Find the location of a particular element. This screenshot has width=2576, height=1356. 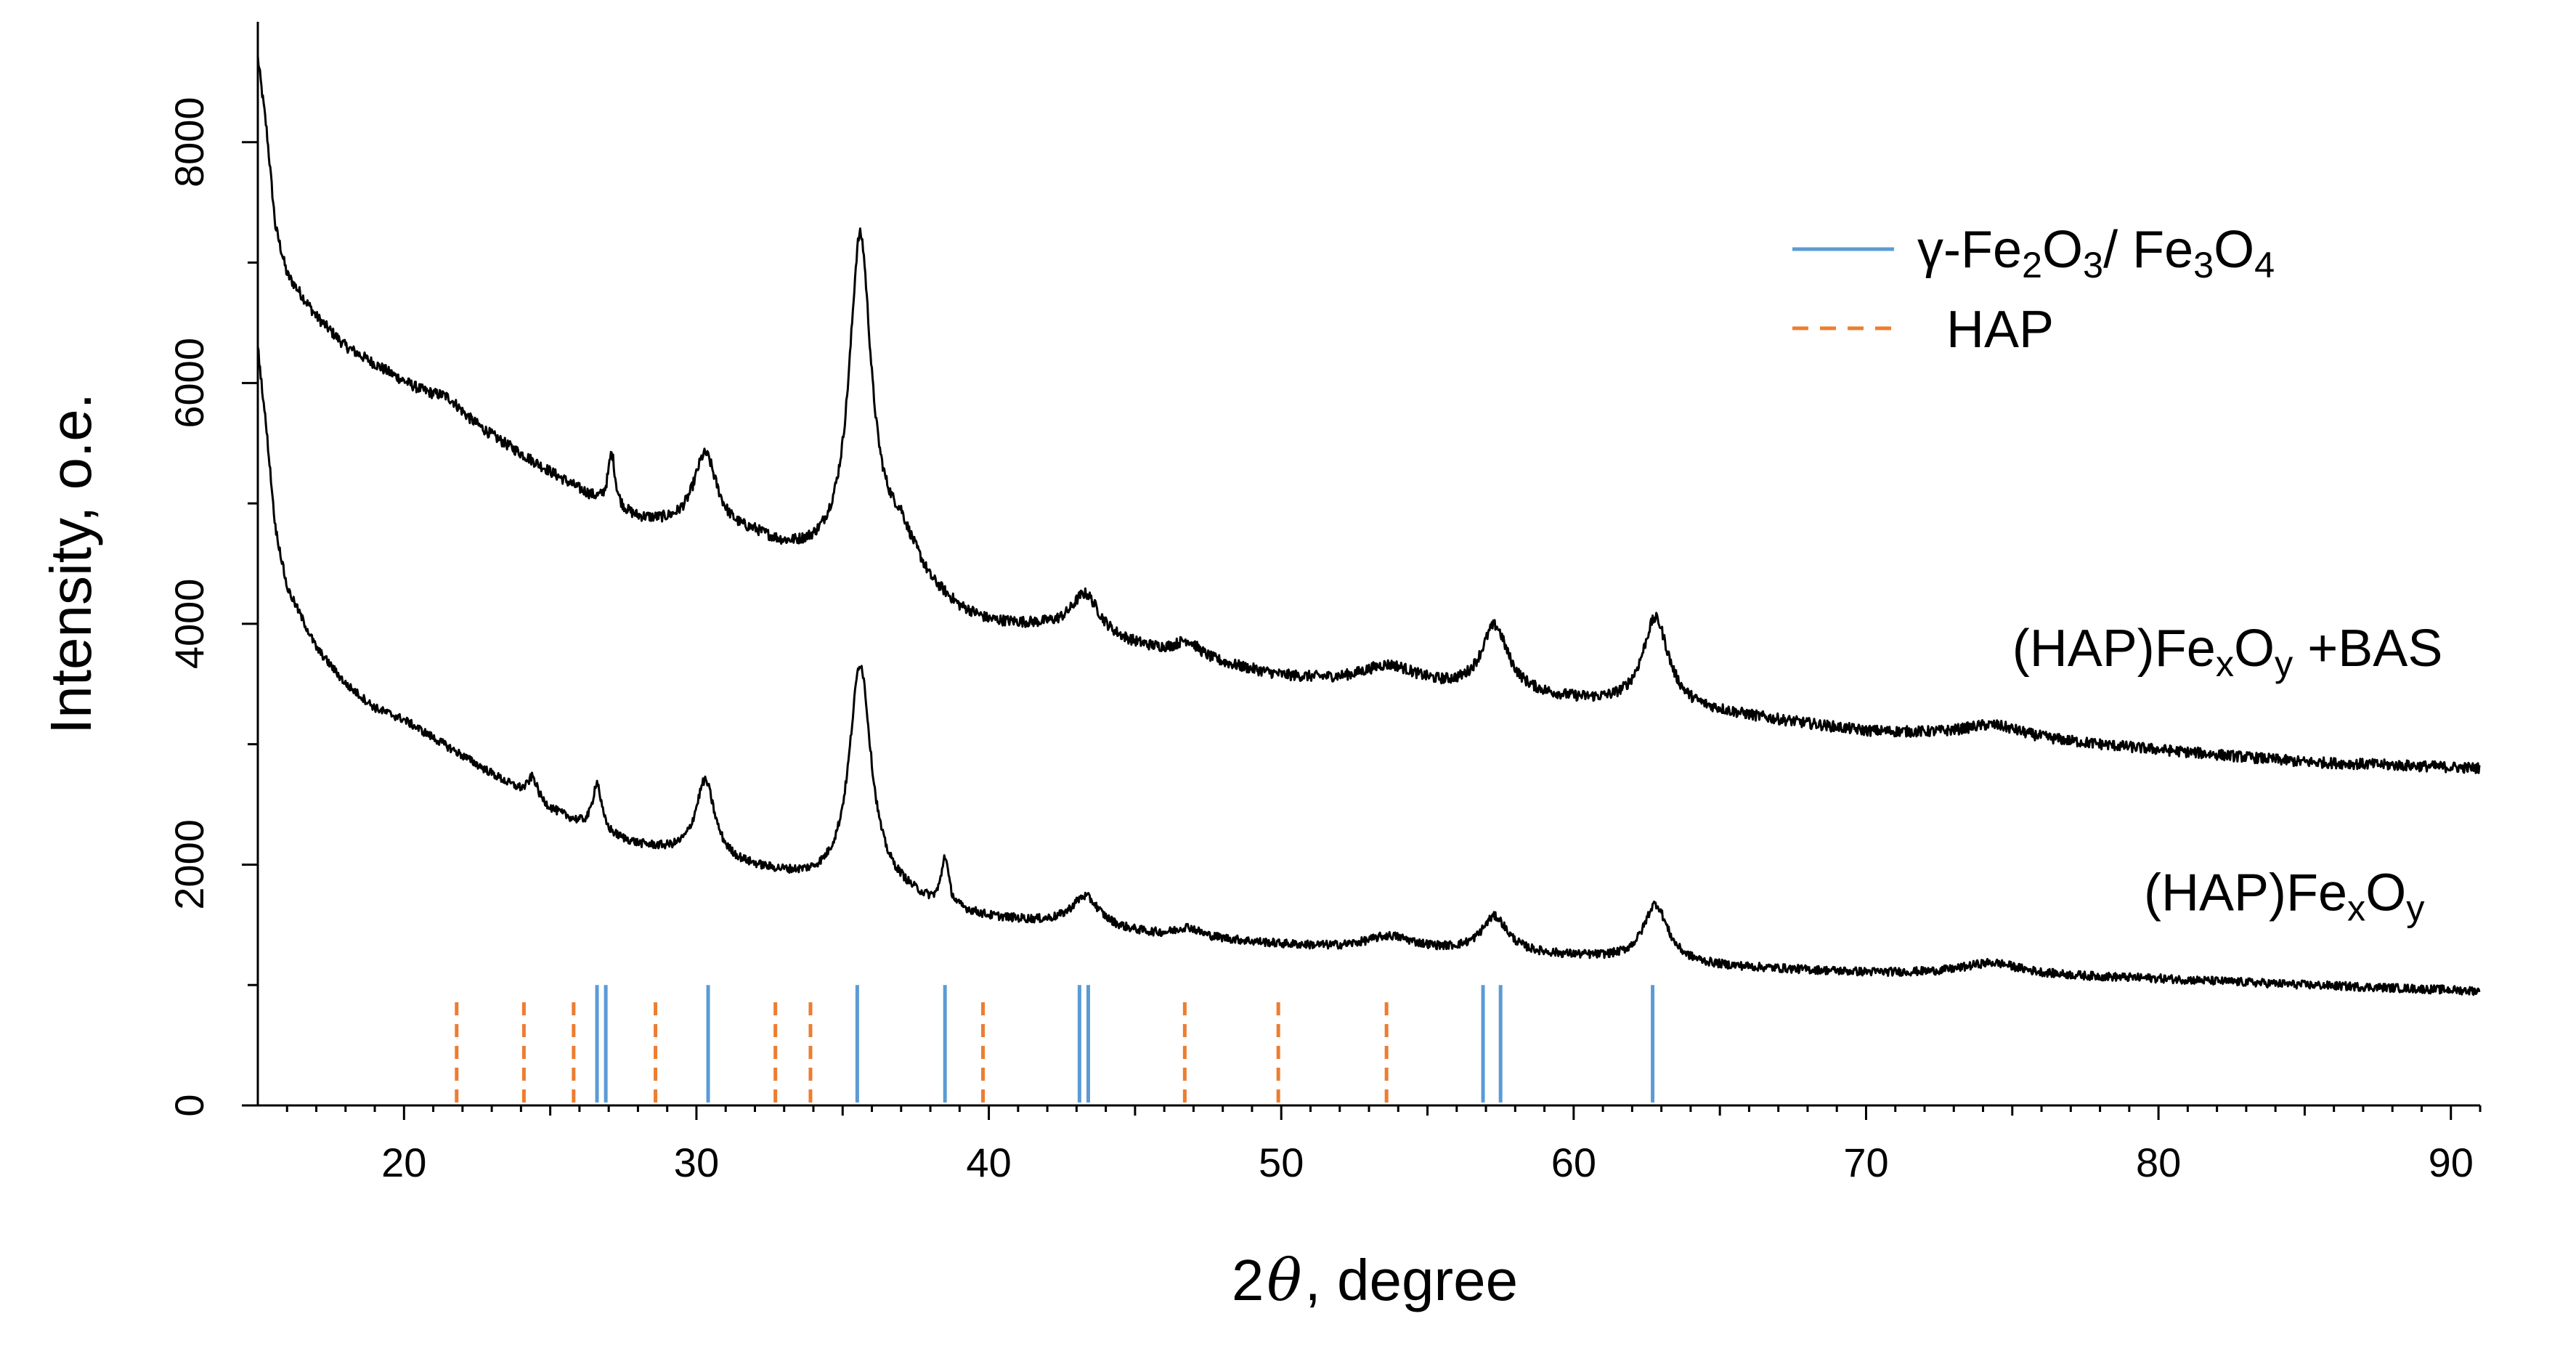

y-tick-label: 4000 is located at coordinates (189, 624).